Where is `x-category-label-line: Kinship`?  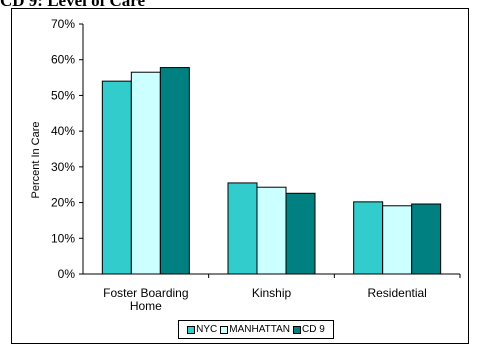
x-category-label-line: Kinship is located at coordinates (272, 293).